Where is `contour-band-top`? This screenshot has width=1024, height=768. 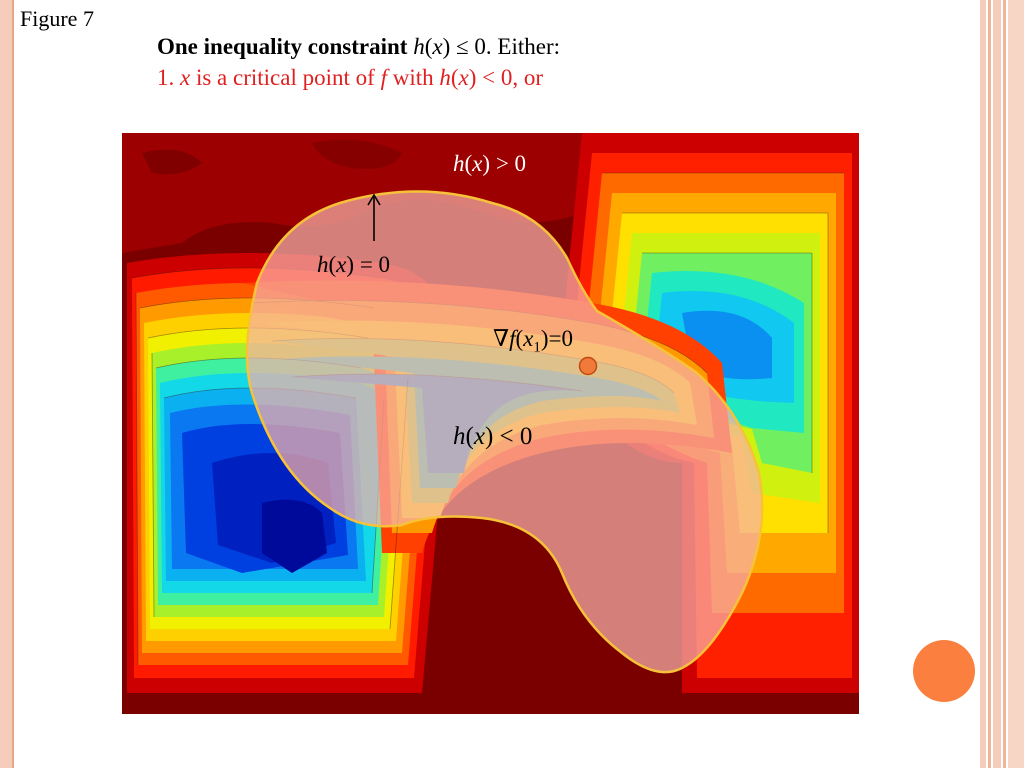
contour-band-top is located at coordinates (352, 193).